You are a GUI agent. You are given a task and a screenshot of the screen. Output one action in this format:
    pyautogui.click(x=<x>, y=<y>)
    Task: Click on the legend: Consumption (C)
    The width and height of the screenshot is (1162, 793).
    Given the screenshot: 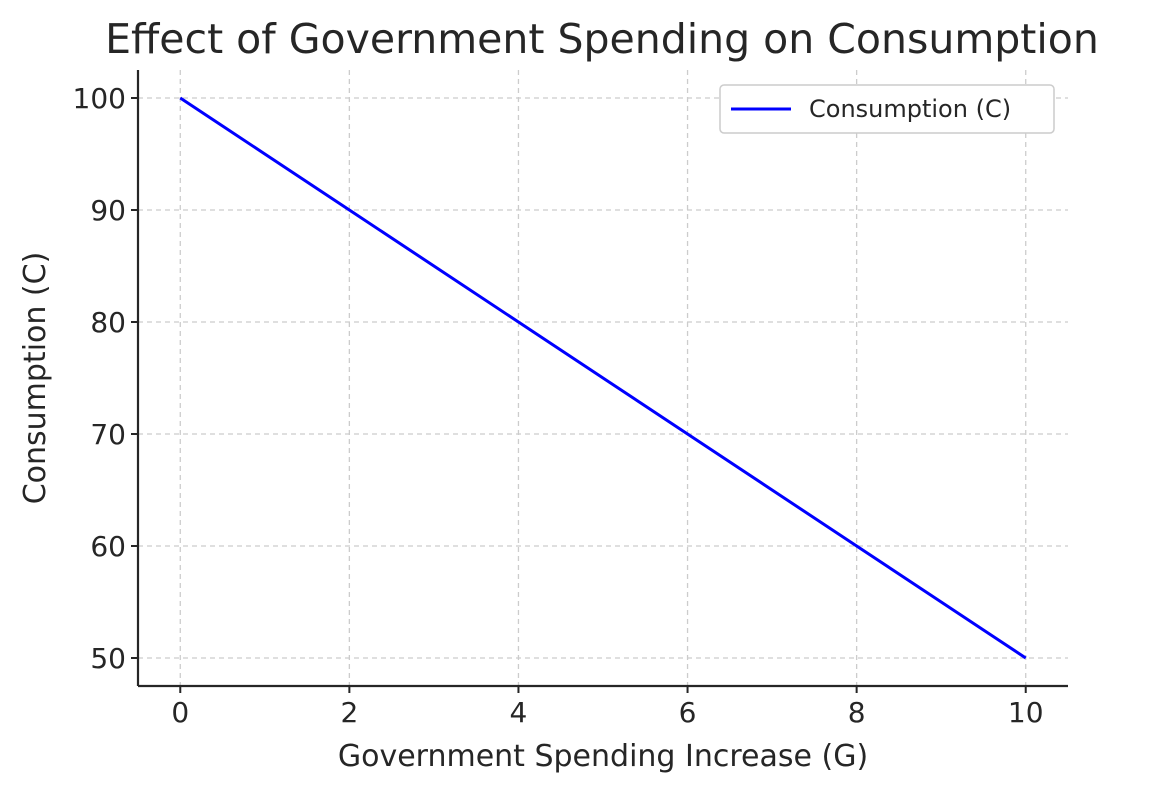 What is the action you would take?
    pyautogui.click(x=887, y=109)
    